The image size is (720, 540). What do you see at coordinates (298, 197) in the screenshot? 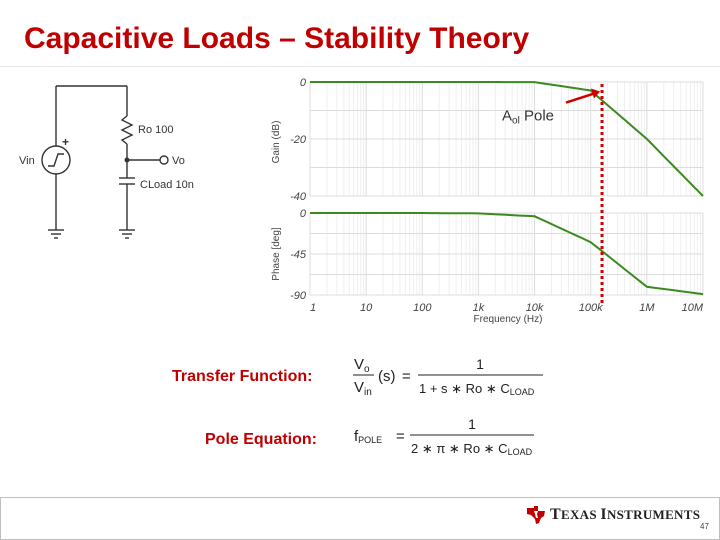
I see `y-tick-label: -40` at bounding box center [298, 197].